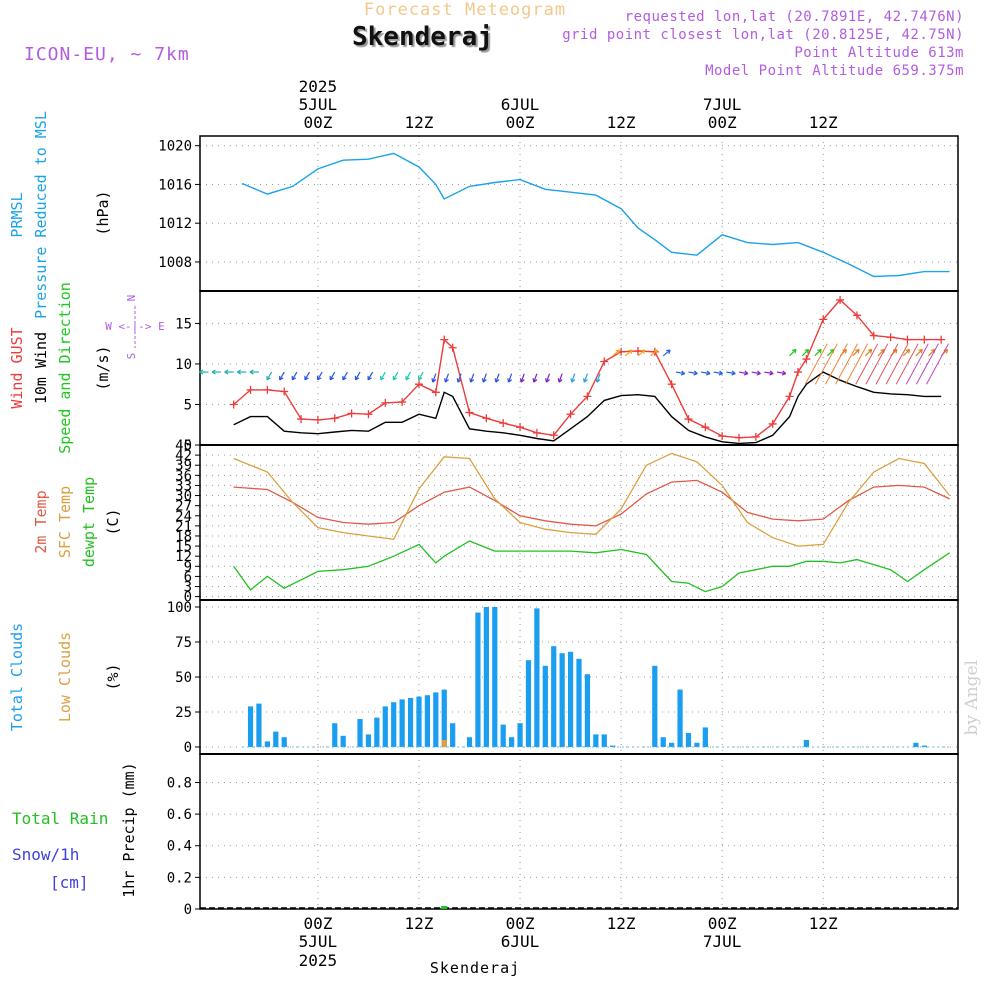 The width and height of the screenshot is (1000, 1000). What do you see at coordinates (183, 547) in the screenshot?
I see `temperature-ytick-label: 15` at bounding box center [183, 547].